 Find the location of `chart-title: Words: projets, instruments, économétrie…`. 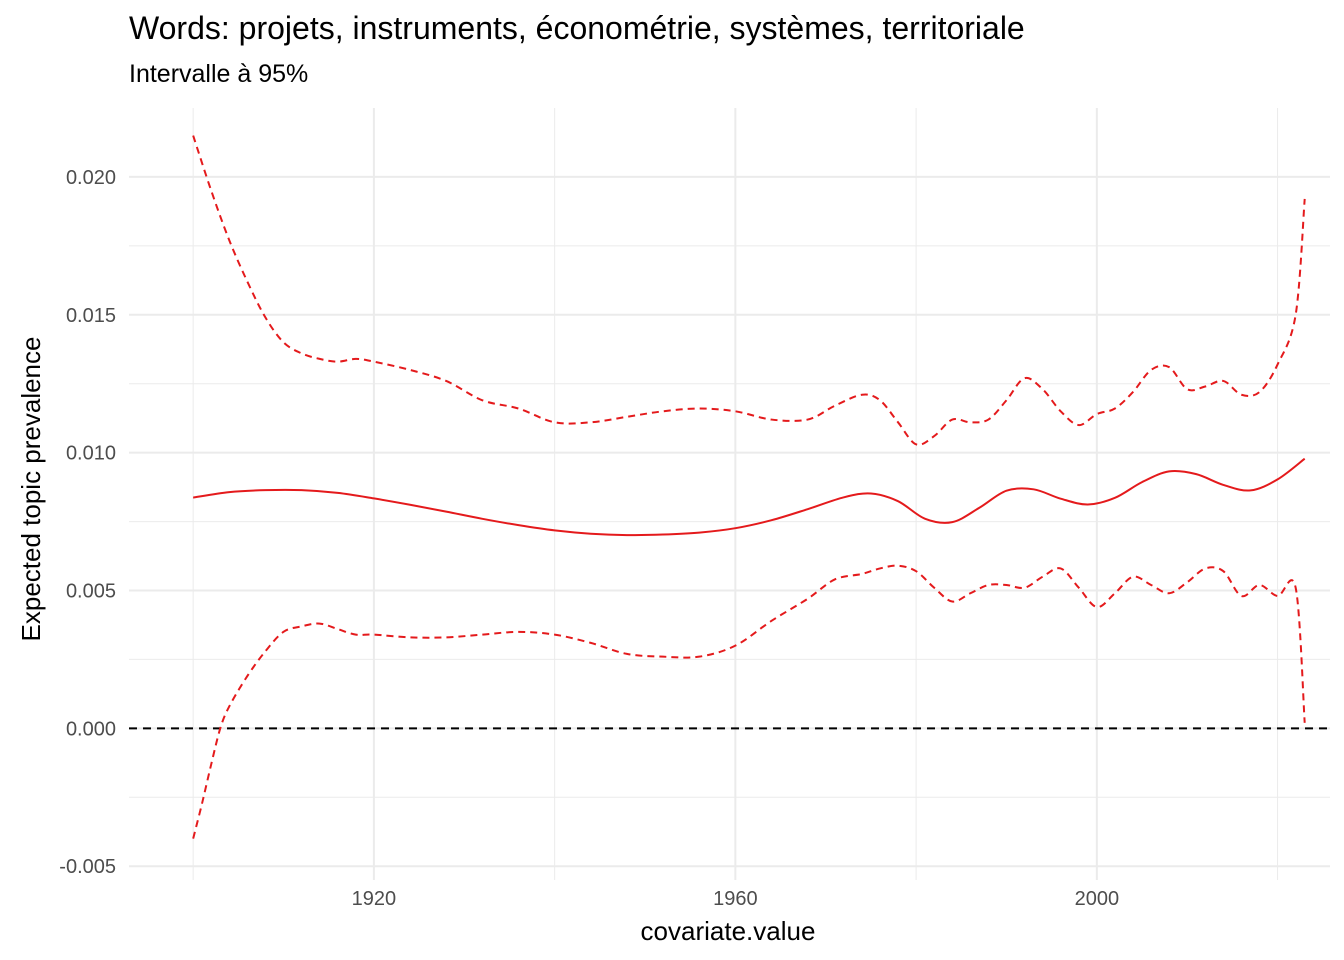

chart-title: Words: projets, instruments, économétrie… is located at coordinates (577, 28).